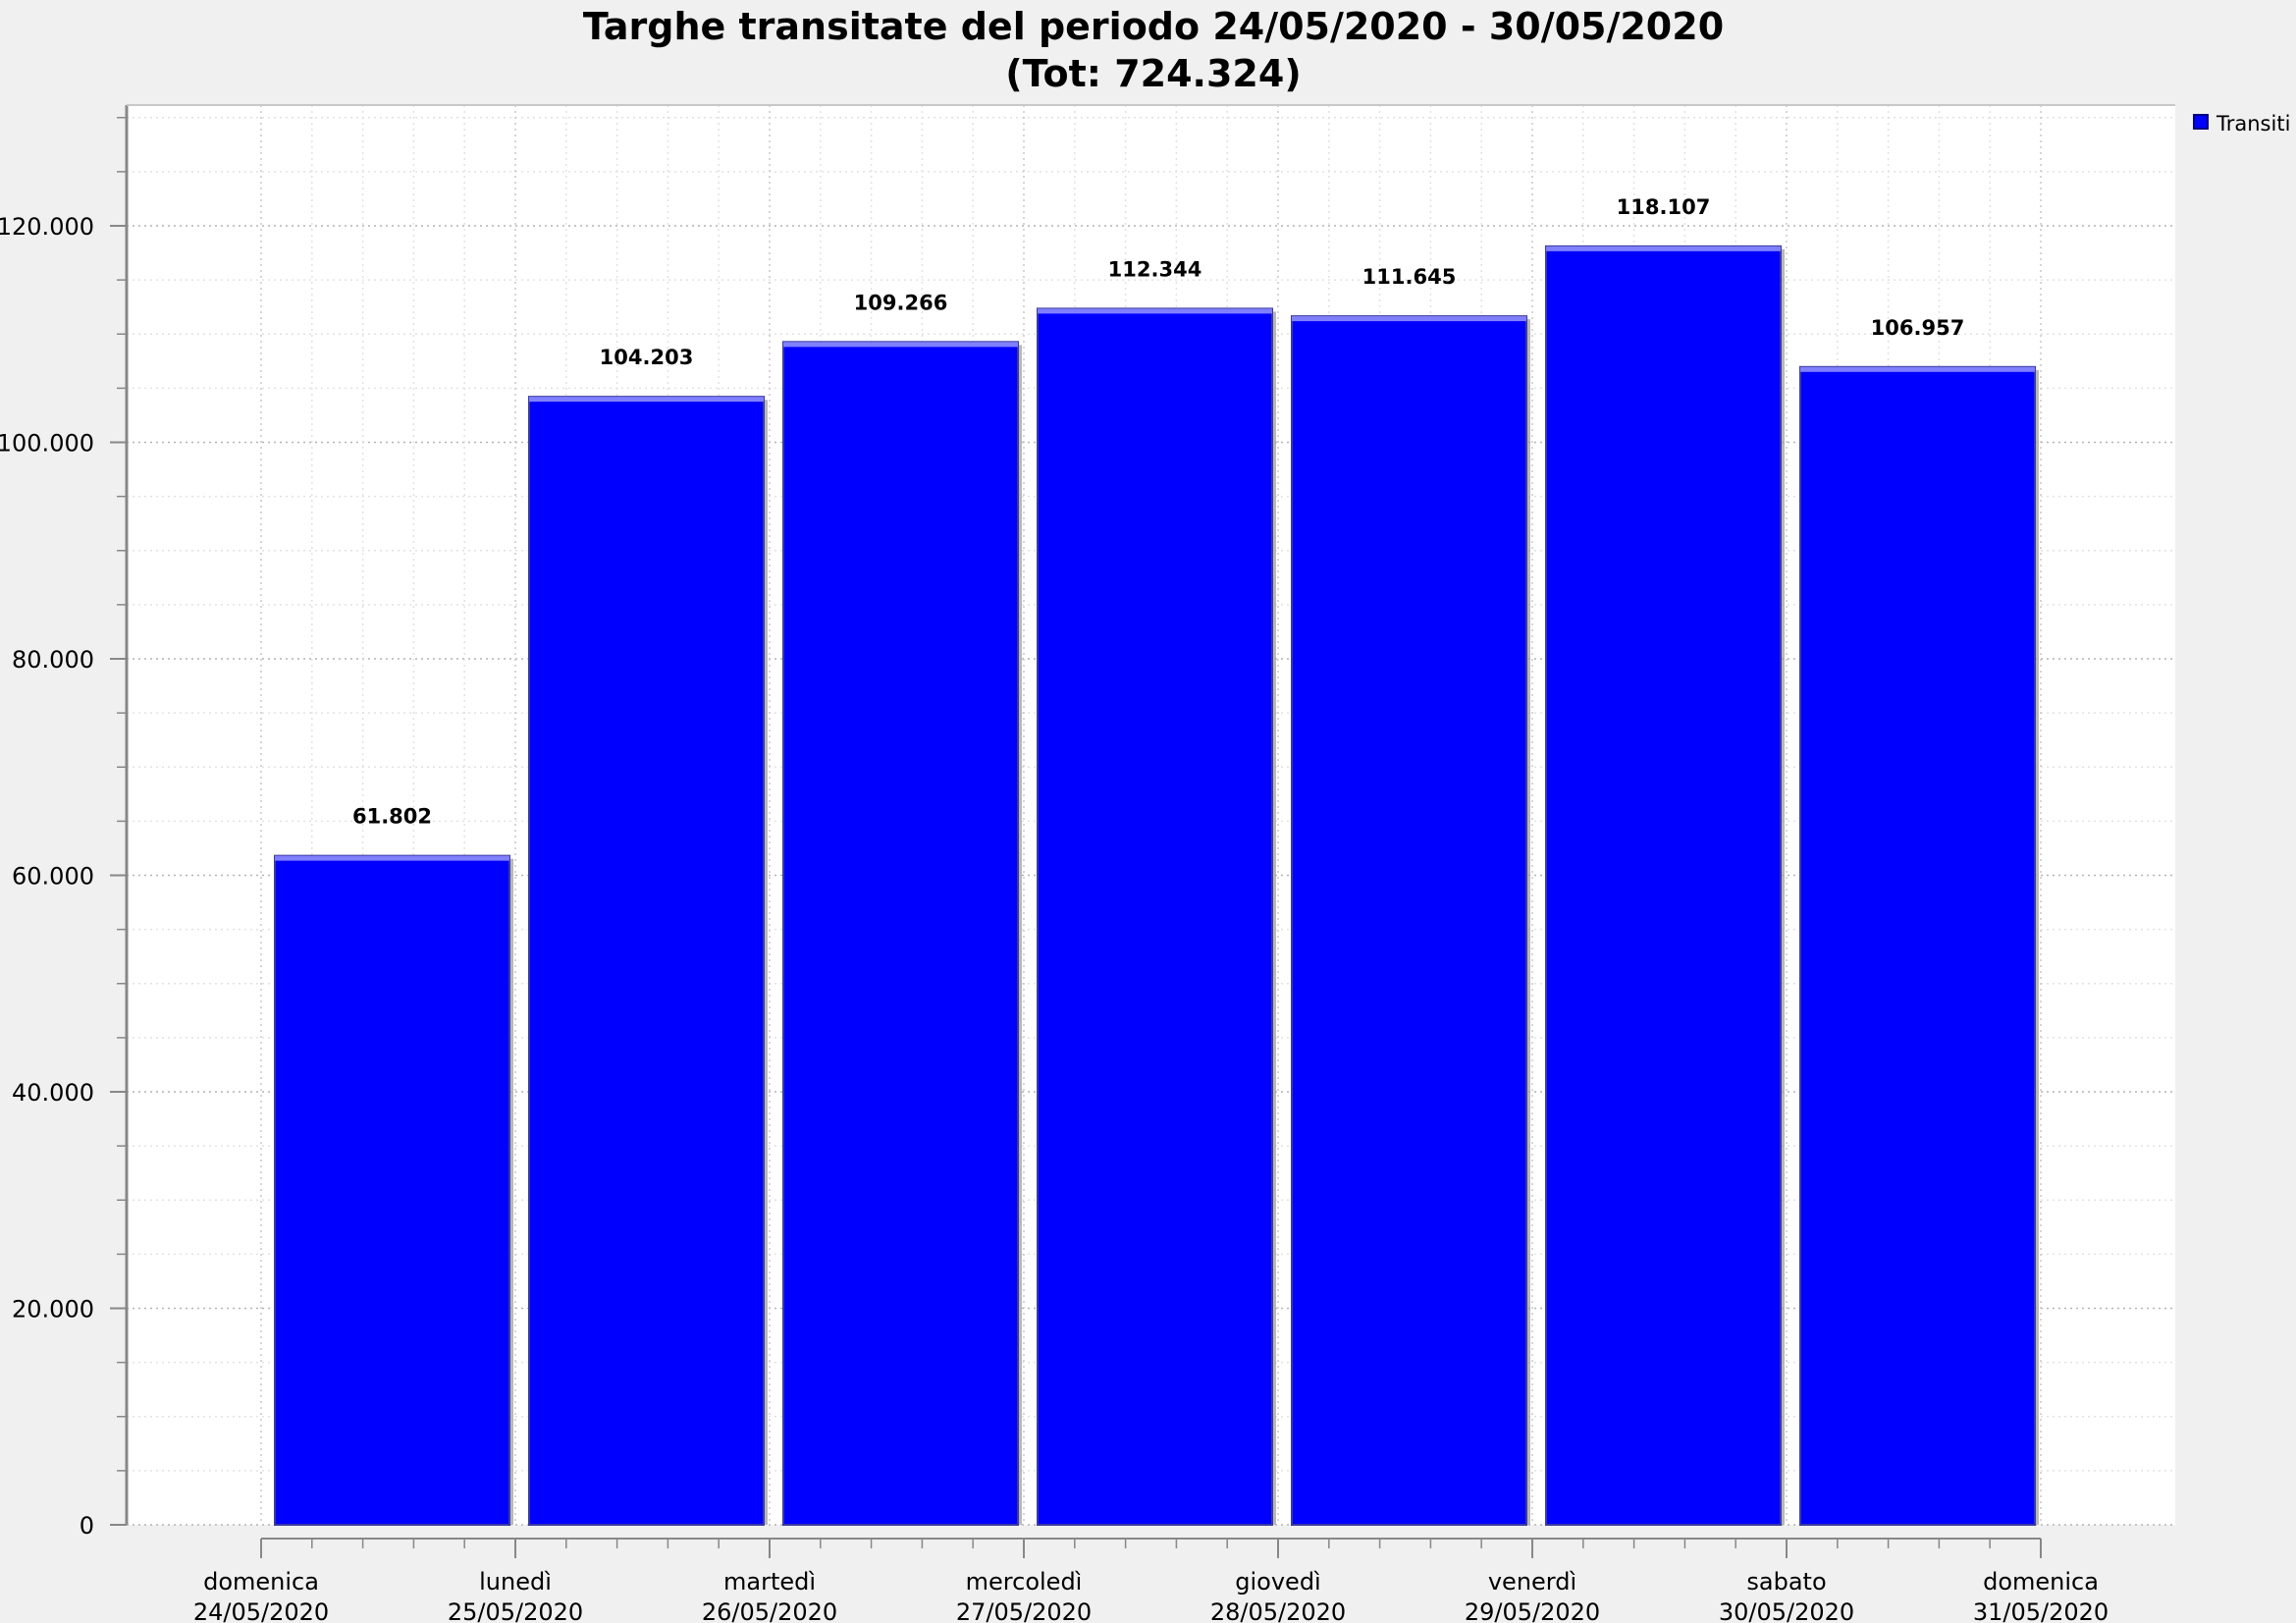  I want to click on x-tick-day: sabato, so click(1786, 1582).